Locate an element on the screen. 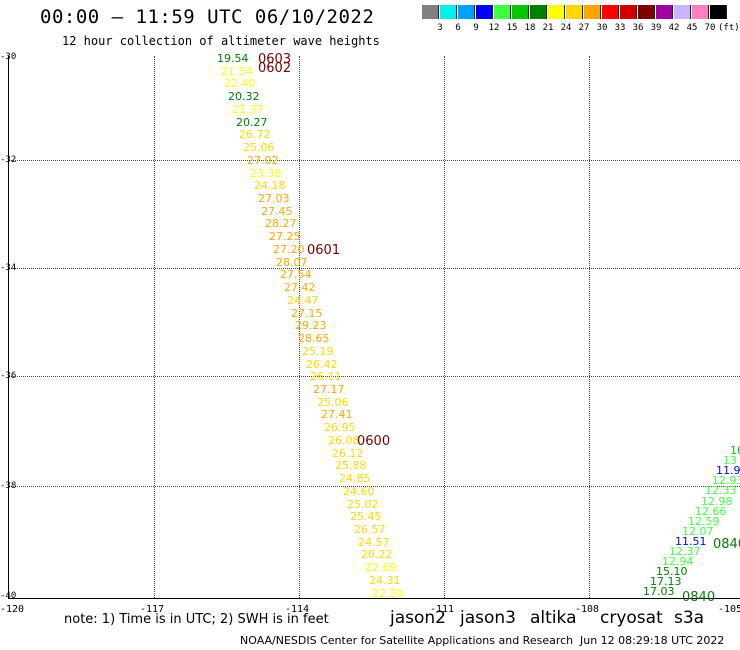 This screenshot has height=650, width=740. swh-value-label: 19.54 is located at coordinates (233, 58).